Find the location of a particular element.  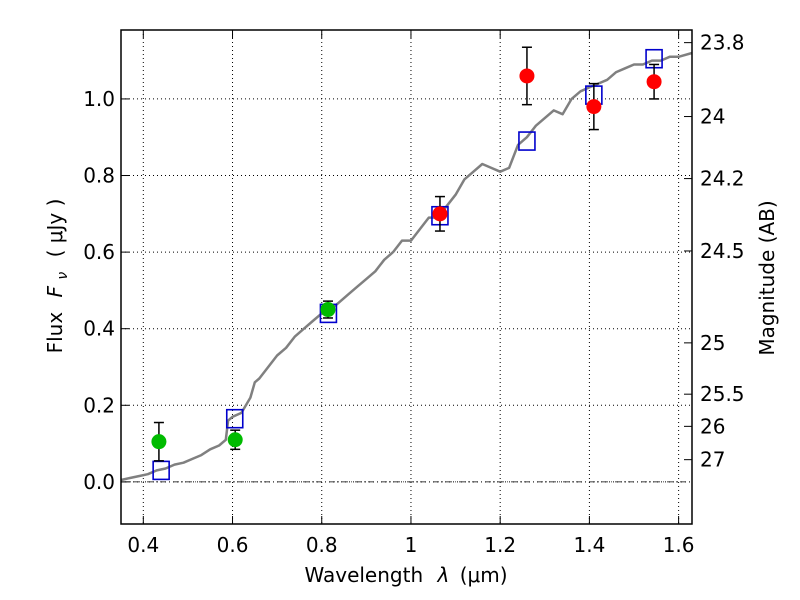

x-tick-labels: 0.4 0.6 0.8 1 1.2 1.4 1.6 is located at coordinates (410, 545).